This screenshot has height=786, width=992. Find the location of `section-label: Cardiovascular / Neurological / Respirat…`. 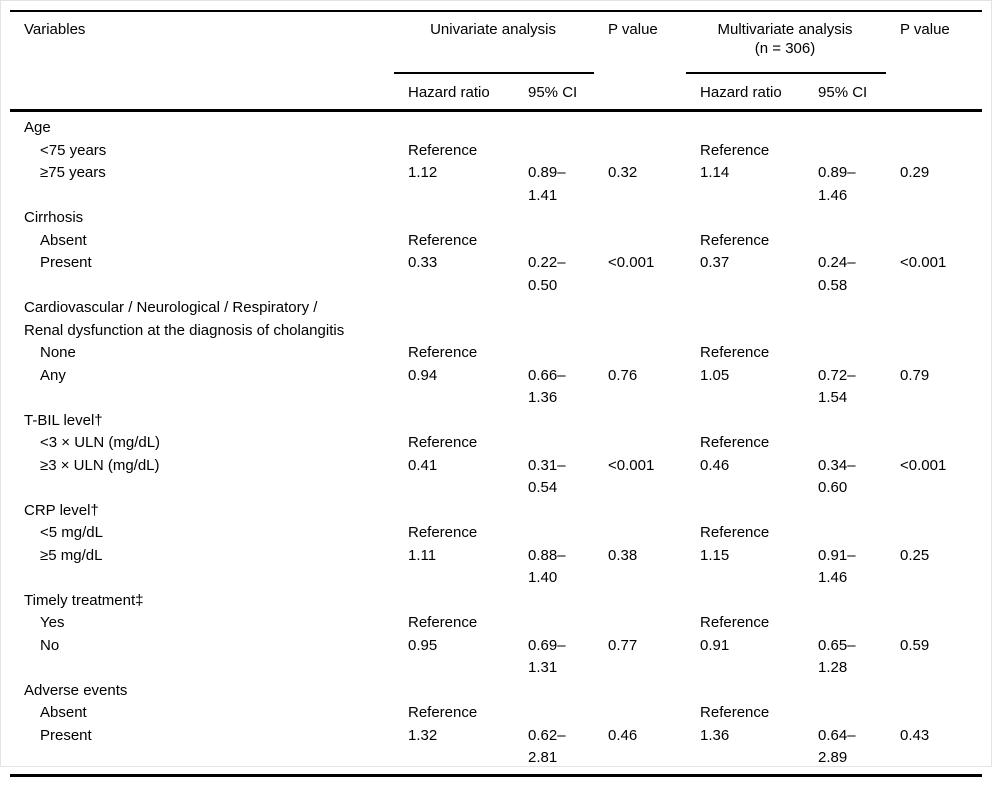

section-label: Cardiovascular / Neurological / Respirat… is located at coordinates (184, 319).